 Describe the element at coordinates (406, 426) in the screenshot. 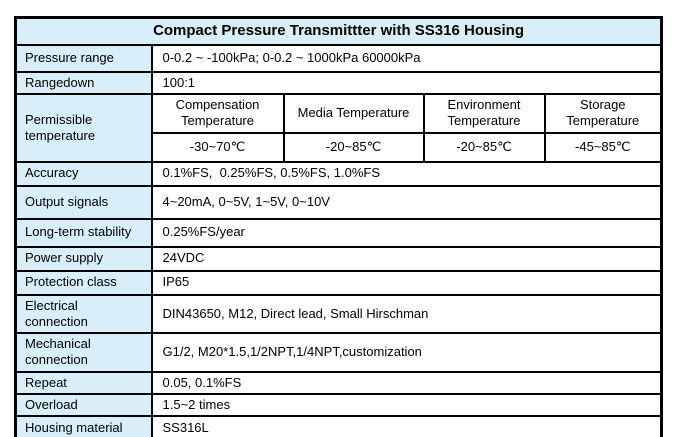

I see `spec-row-value: SS316L` at that location.